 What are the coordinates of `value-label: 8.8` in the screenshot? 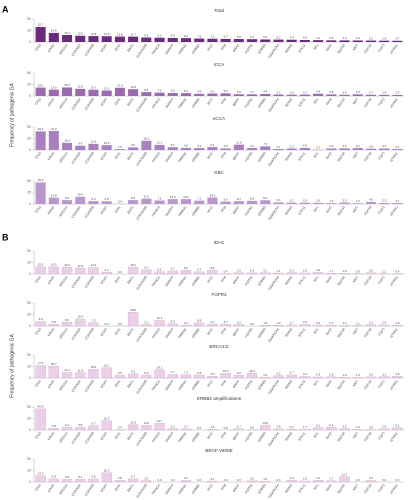 It's located at (173, 36).